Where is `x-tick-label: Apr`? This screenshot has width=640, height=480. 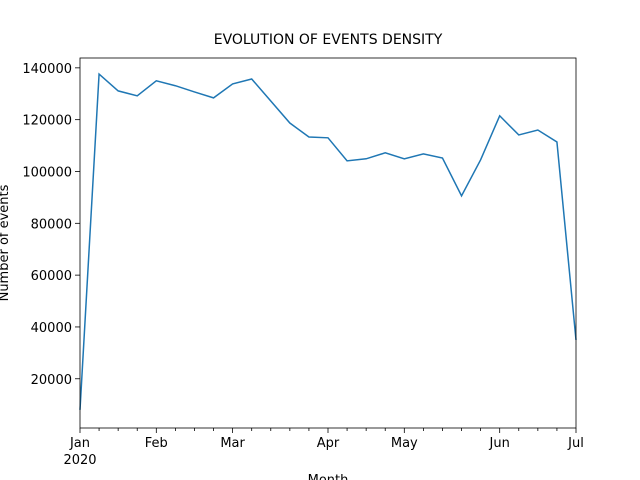 x-tick-label: Apr is located at coordinates (328, 443).